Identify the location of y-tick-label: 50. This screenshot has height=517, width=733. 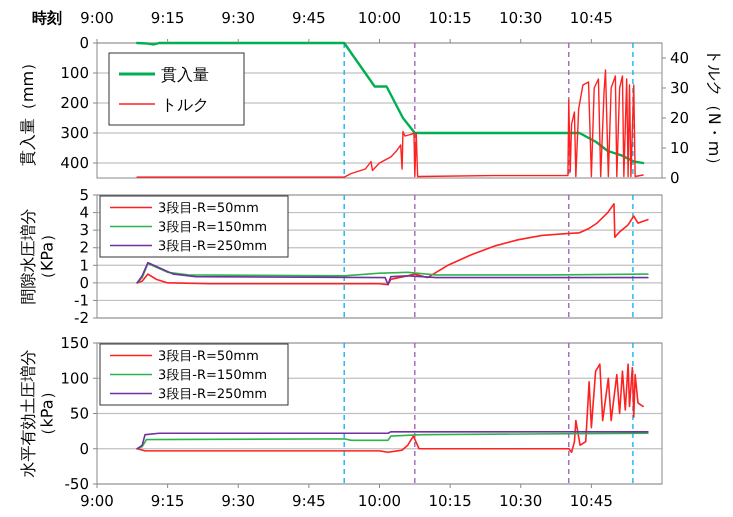
(79, 413).